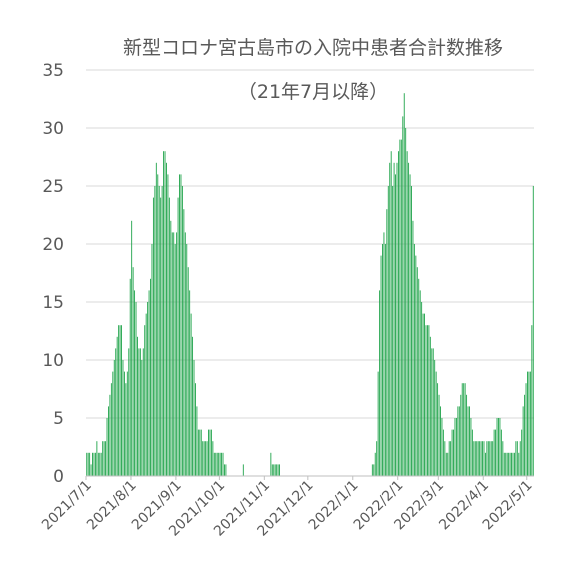  I want to click on y-tick-label: 0, so click(58, 477).